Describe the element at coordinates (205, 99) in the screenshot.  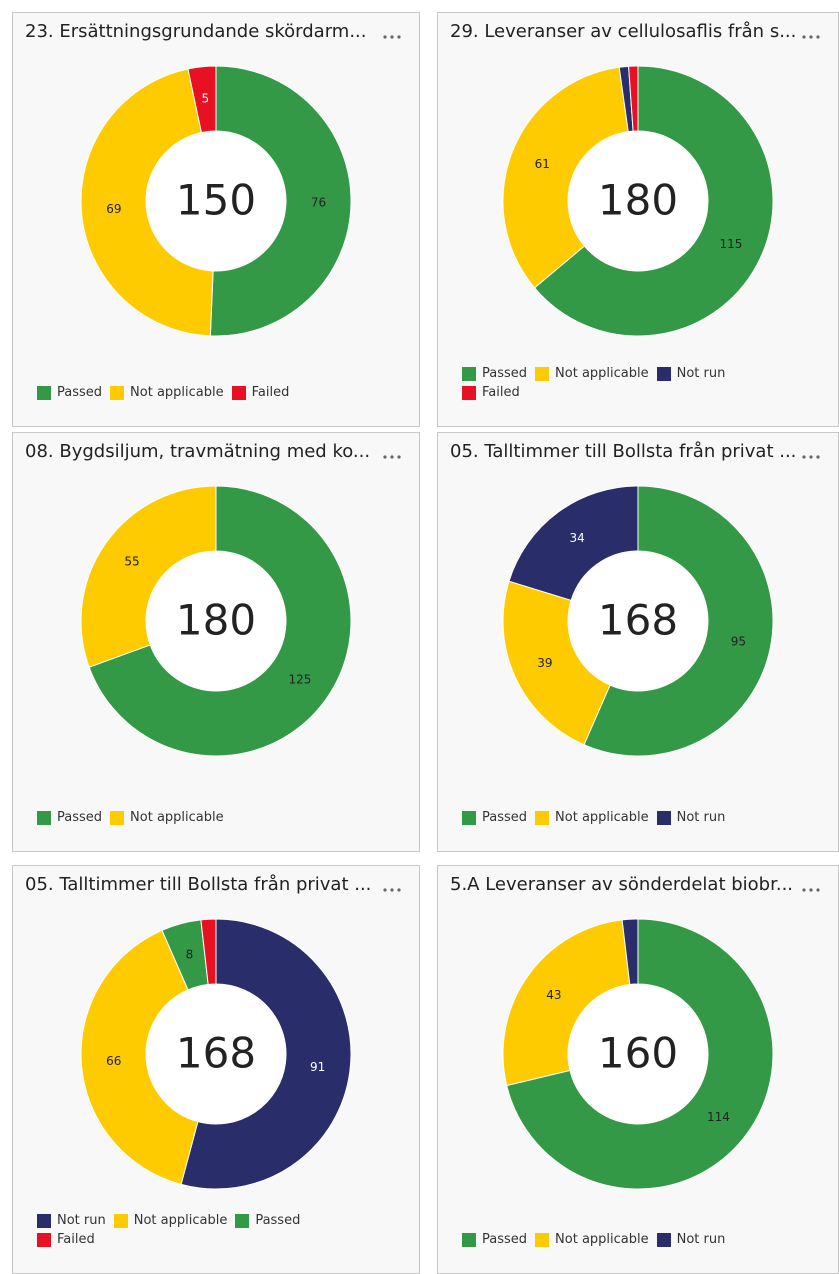
I see `slice-label: 5` at that location.